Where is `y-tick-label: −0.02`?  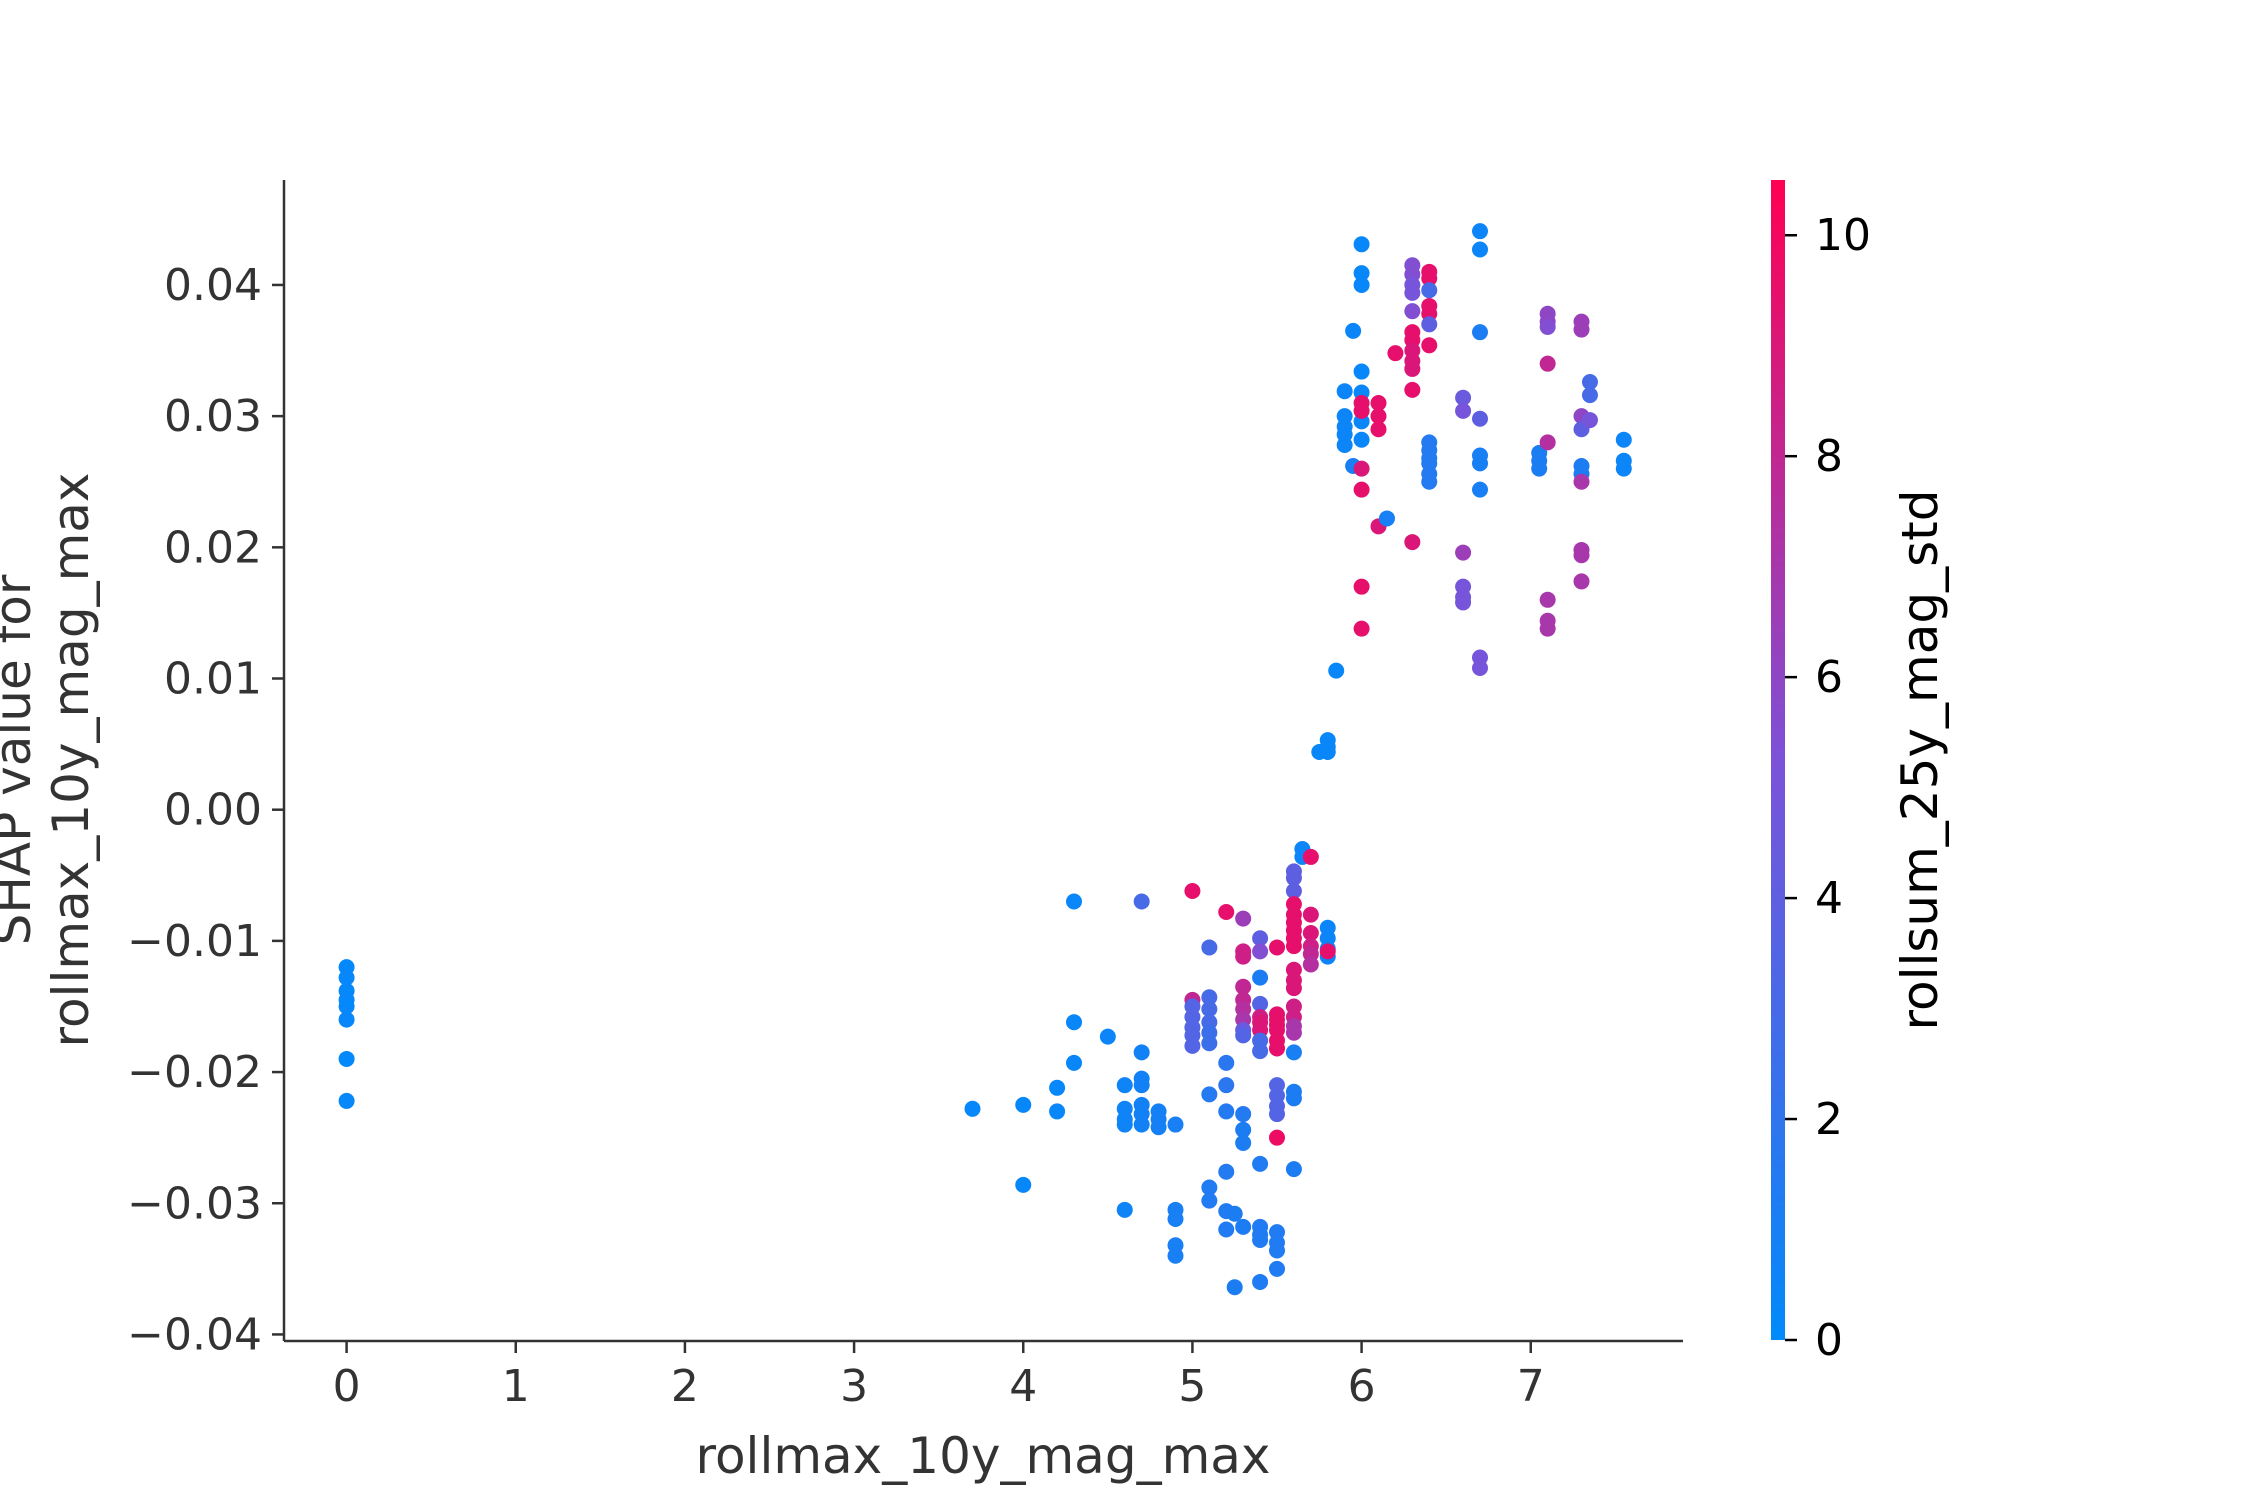
y-tick-label: −0.02 is located at coordinates (194, 1072).